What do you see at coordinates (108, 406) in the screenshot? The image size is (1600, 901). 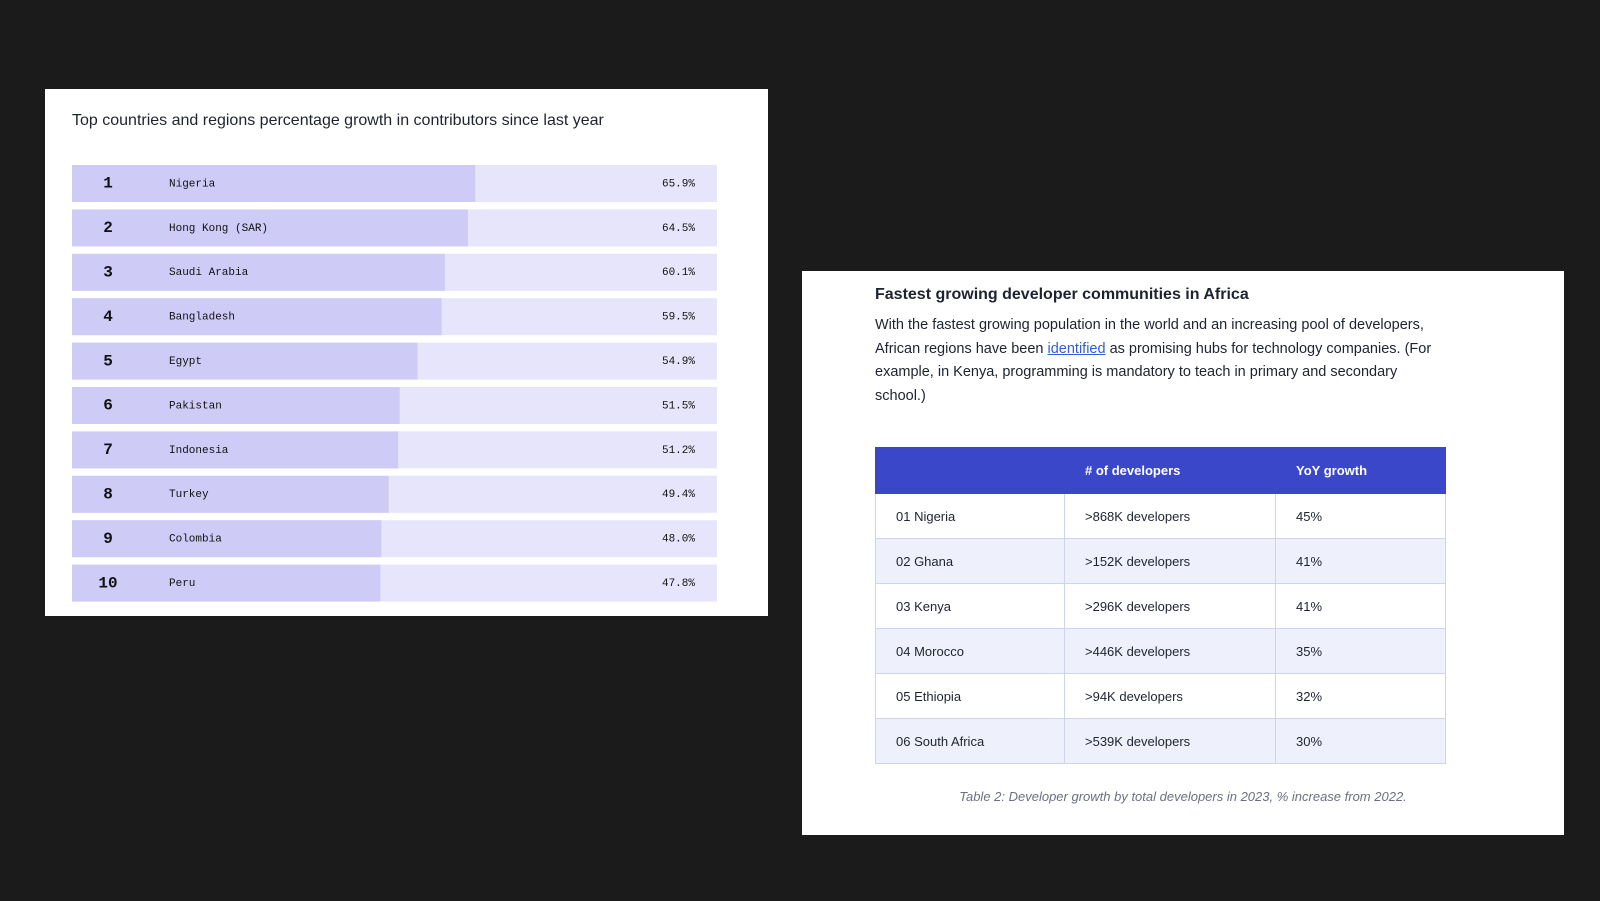 I see `rank: 6` at bounding box center [108, 406].